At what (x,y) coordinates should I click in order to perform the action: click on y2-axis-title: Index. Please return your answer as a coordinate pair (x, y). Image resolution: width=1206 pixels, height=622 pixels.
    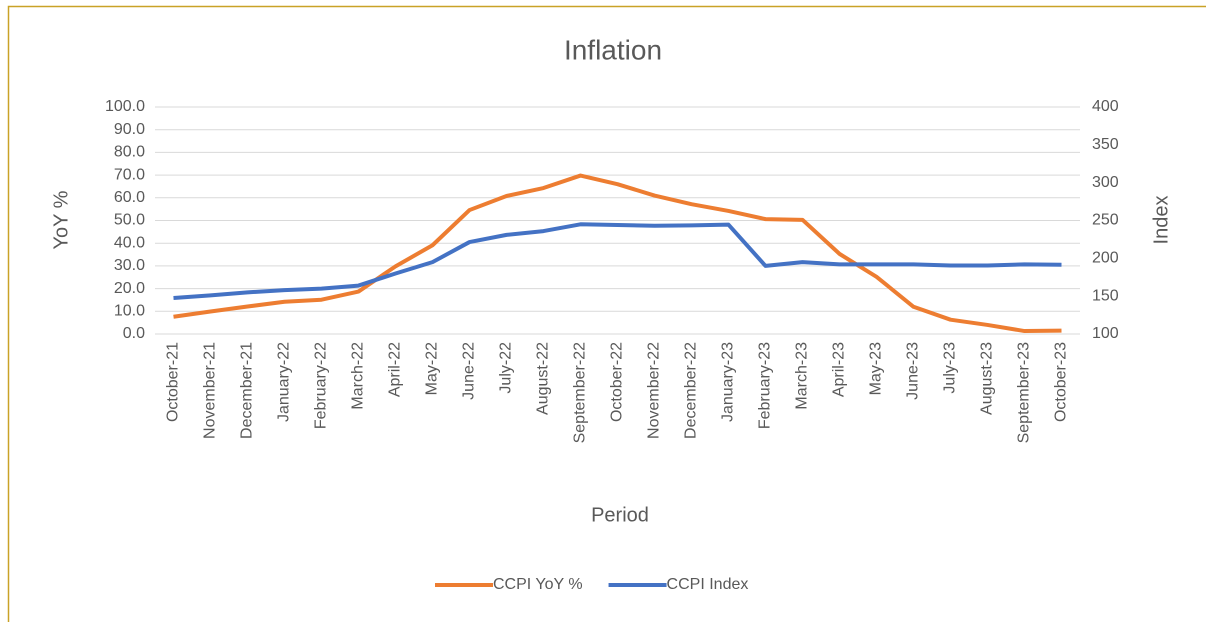
    Looking at the image, I should click on (1161, 220).